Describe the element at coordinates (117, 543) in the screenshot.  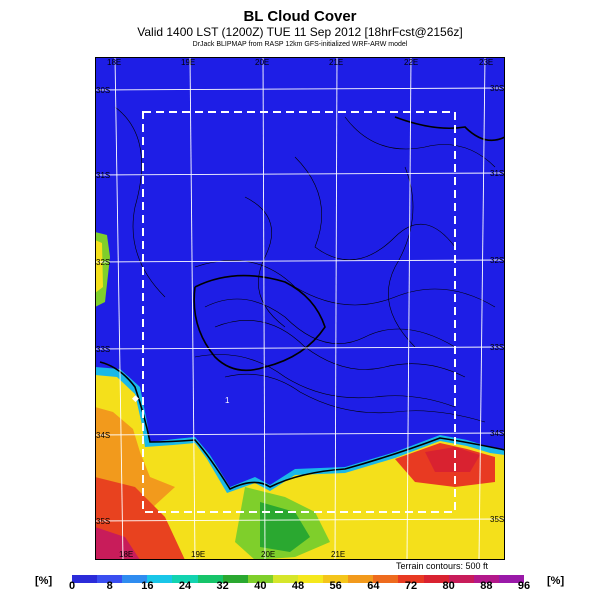
I see `southwest-dark-field` at that location.